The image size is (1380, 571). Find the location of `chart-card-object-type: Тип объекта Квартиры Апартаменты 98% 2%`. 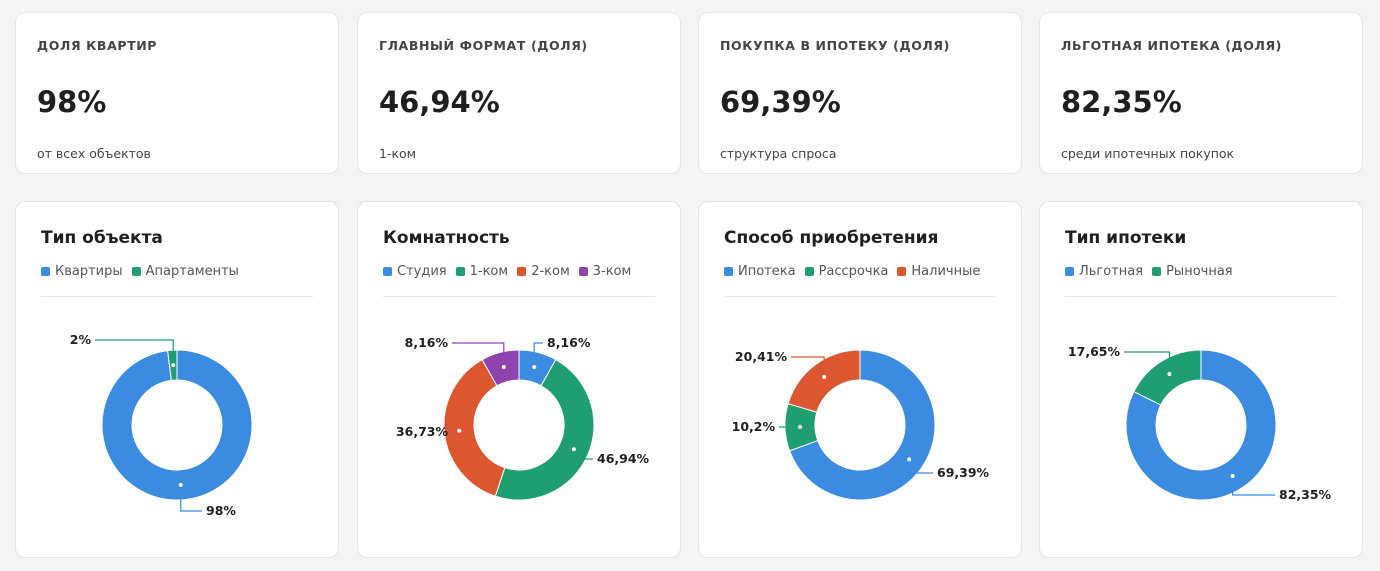

chart-card-object-type: Тип объекта Квартиры Апартаменты 98% 2% is located at coordinates (177, 379).